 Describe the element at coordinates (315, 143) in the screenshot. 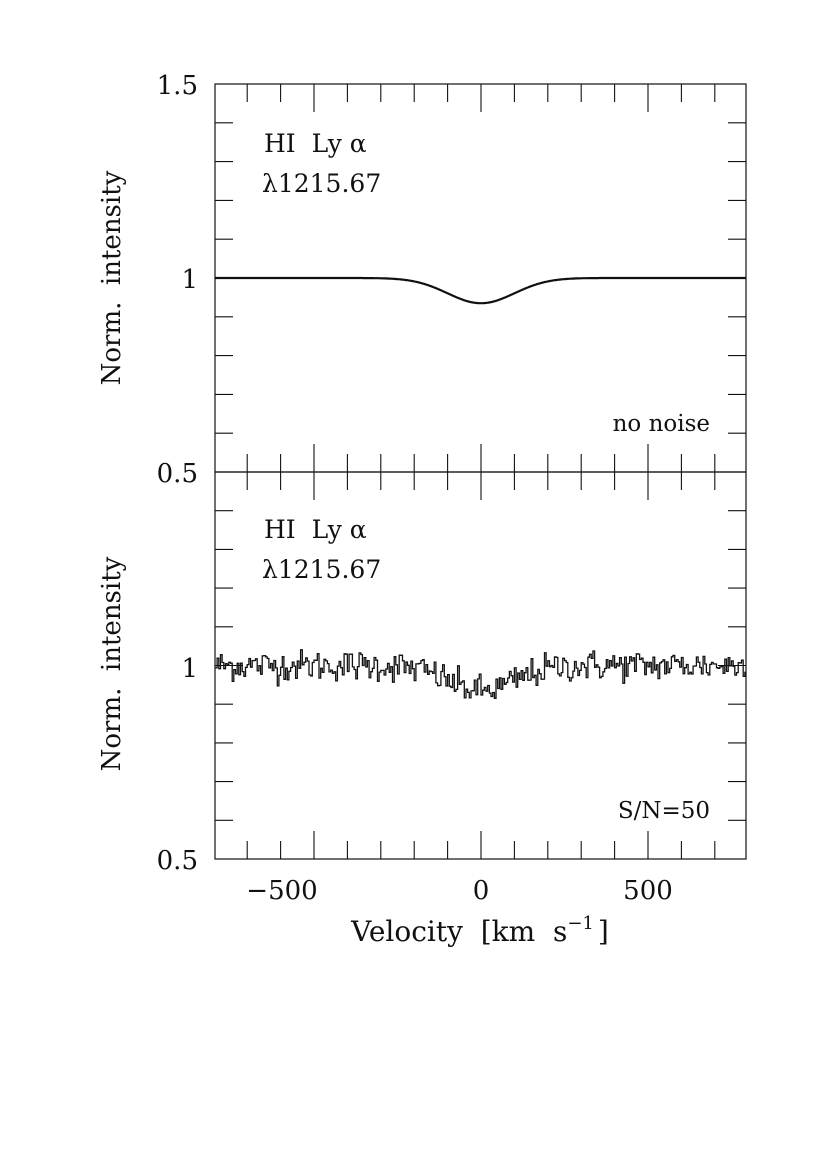

I see `top-annotation-species: HI Ly α` at that location.